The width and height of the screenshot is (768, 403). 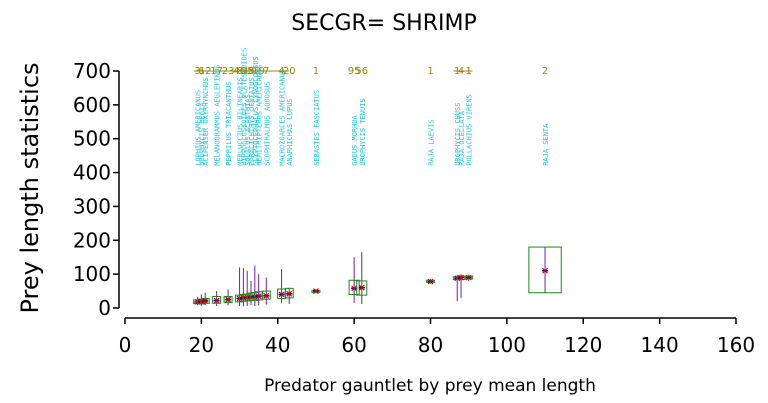 What do you see at coordinates (277, 345) in the screenshot?
I see `x-tick-label: 40` at bounding box center [277, 345].